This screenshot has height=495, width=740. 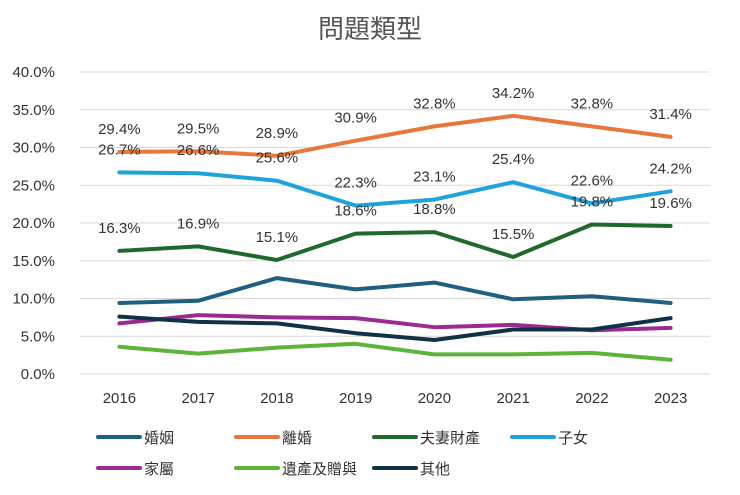 I want to click on data-label: 16.9%, so click(x=198, y=223).